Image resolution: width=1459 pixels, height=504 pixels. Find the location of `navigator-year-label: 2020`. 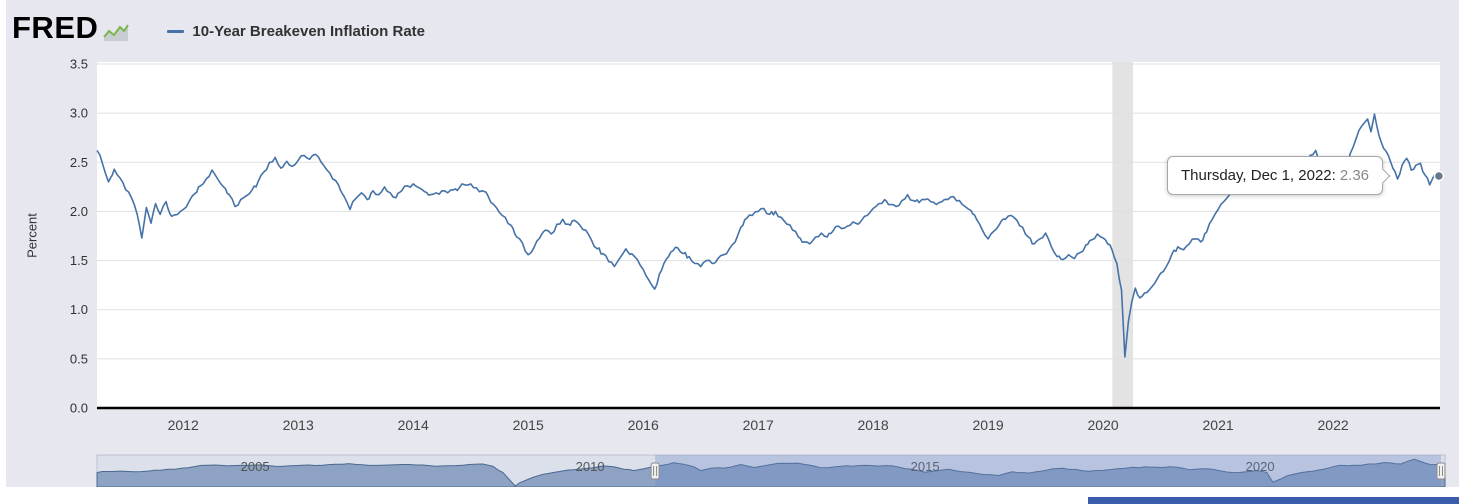

navigator-year-label: 2020 is located at coordinates (1260, 466).